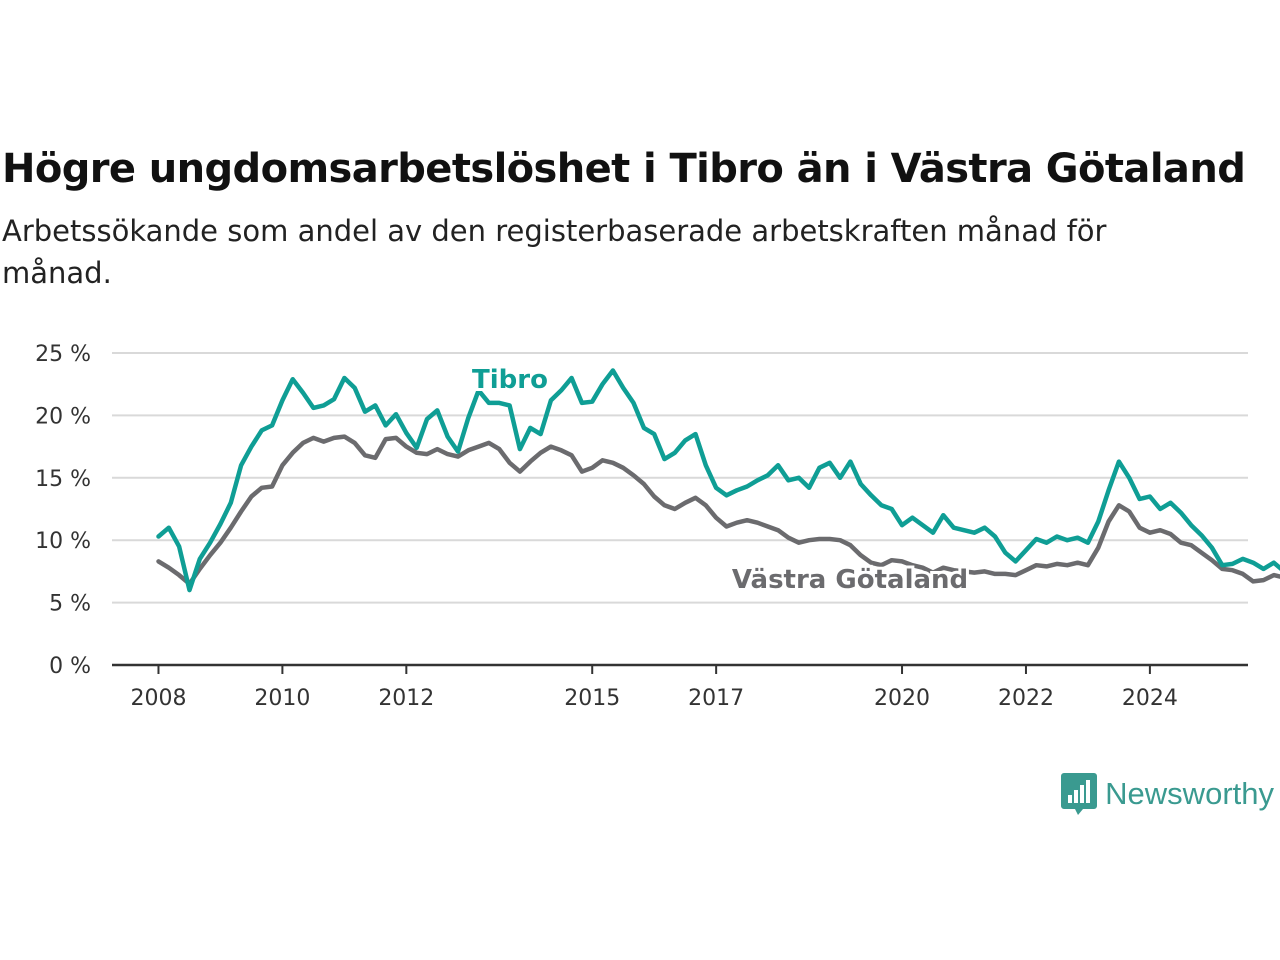  What do you see at coordinates (158, 698) in the screenshot?
I see `x-tick-label: 2008` at bounding box center [158, 698].